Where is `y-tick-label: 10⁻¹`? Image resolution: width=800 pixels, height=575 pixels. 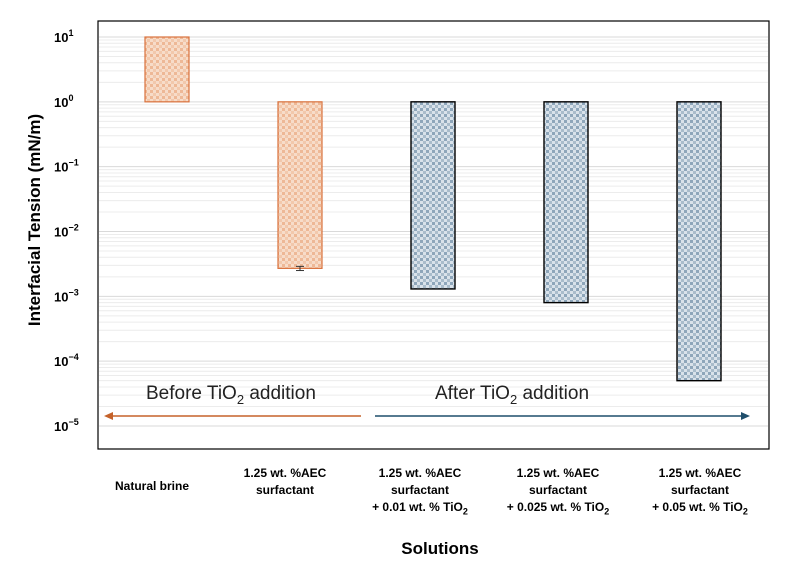
y-tick-label: 10⁻¹ is located at coordinates (66, 166).